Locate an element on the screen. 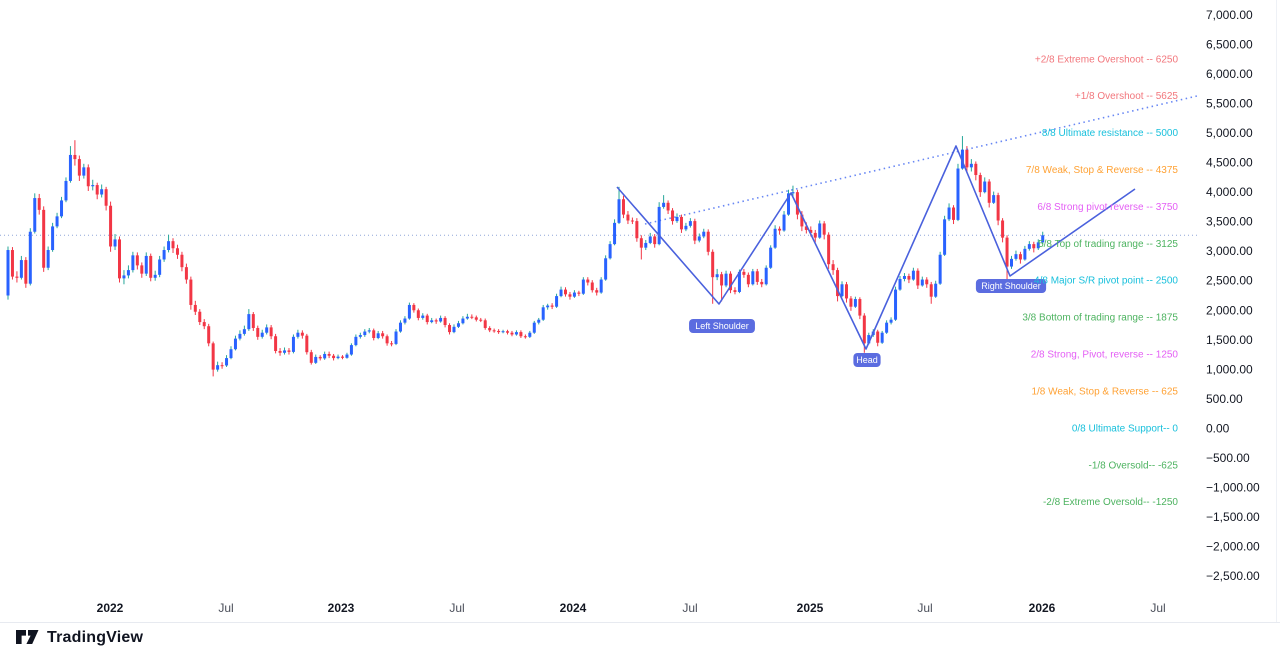 The height and width of the screenshot is (665, 1280). pattern-label-left-shoulder: Left Shoulder is located at coordinates (722, 326).